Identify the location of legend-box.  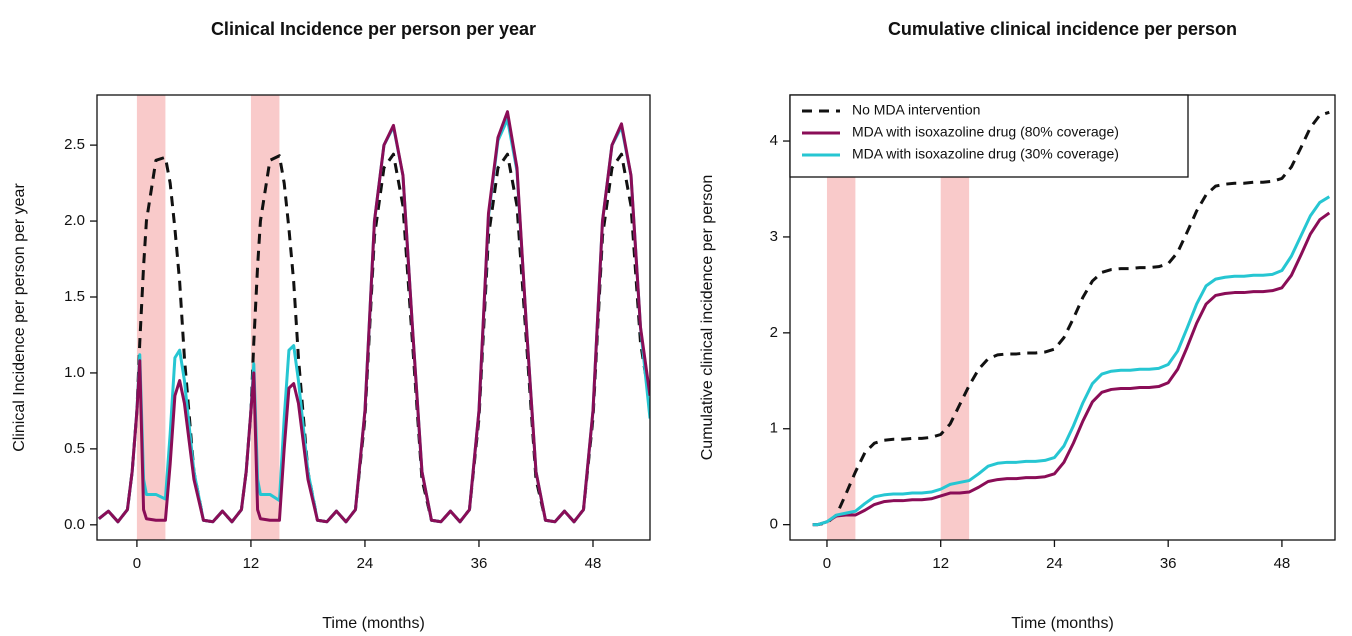
(989, 136).